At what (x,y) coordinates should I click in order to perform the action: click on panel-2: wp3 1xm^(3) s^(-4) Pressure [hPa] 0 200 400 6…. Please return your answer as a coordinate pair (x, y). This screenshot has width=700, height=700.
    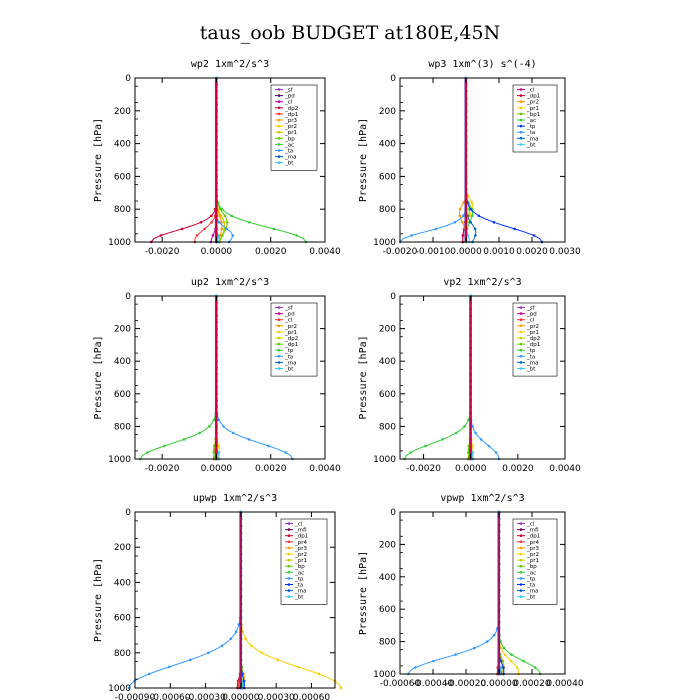
    Looking at the image, I should click on (469, 158).